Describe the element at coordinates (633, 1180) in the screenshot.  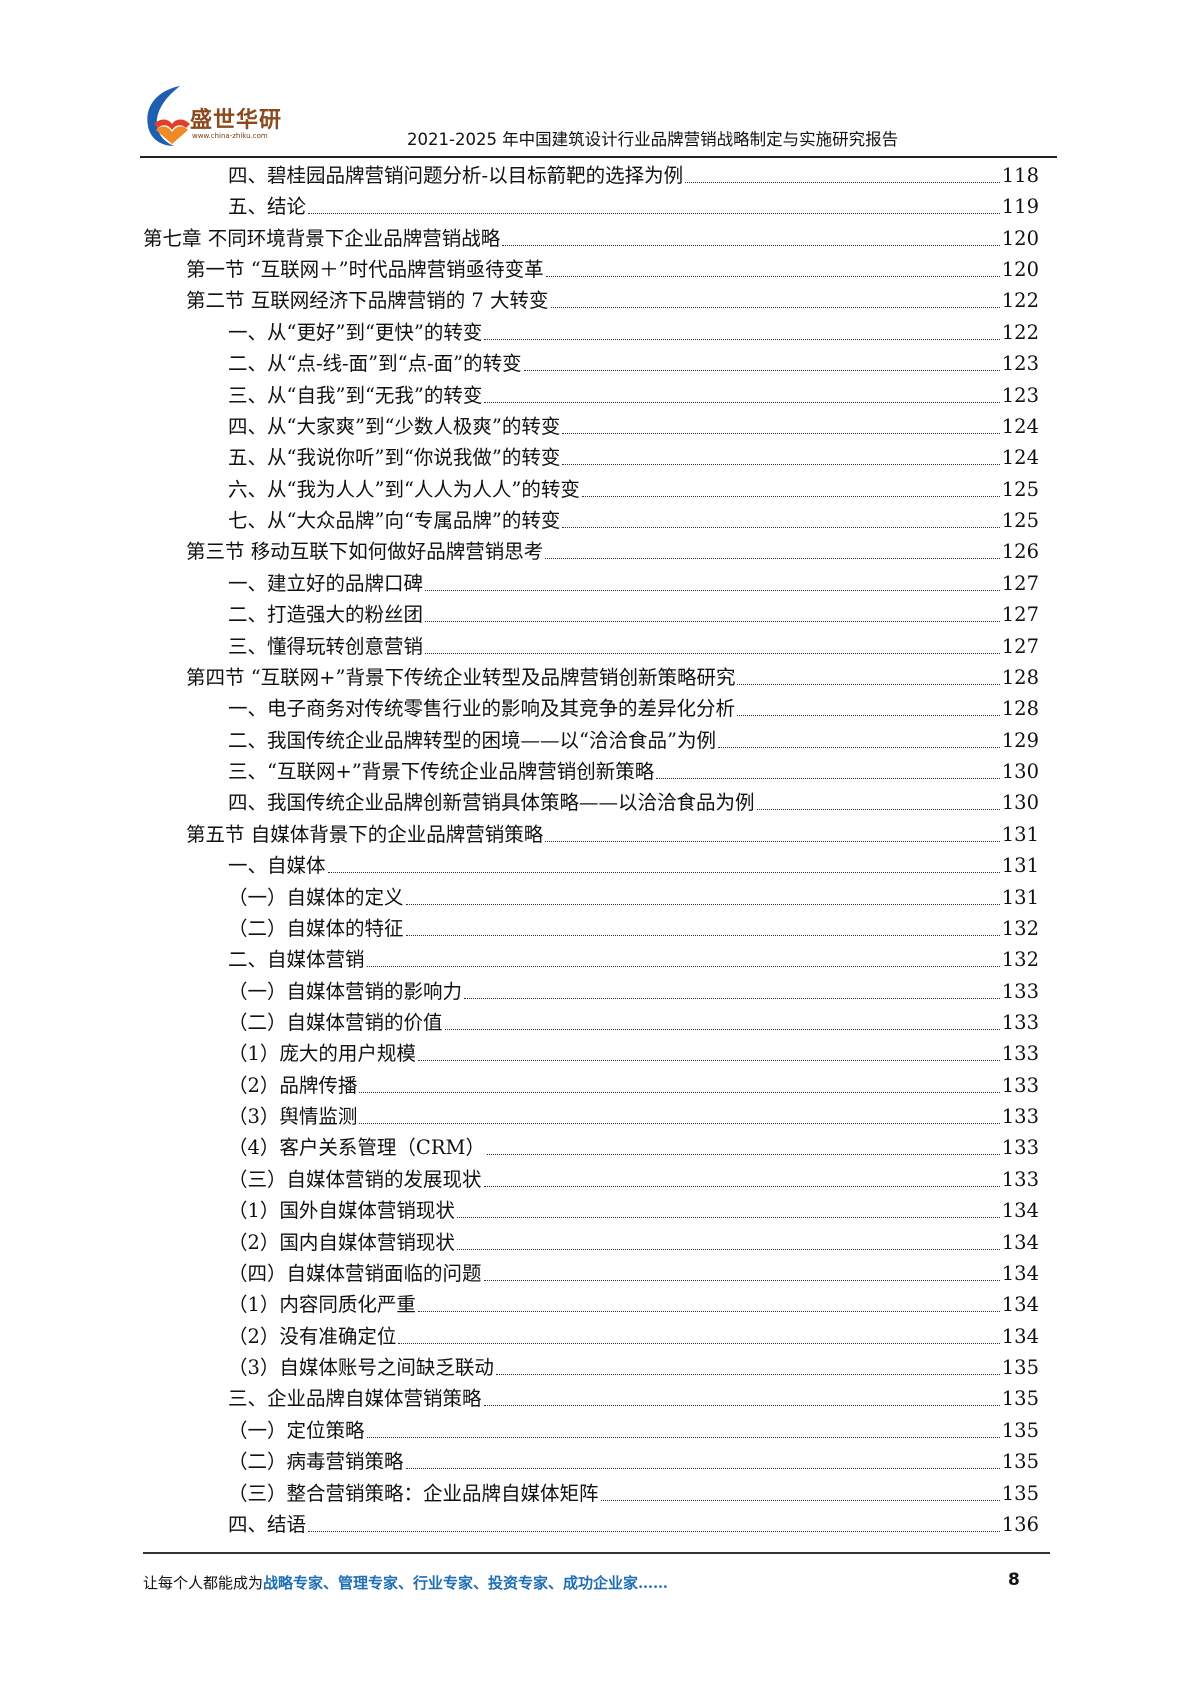
I see `toc-entry: （三）自媒体营销的发展现状 133` at that location.